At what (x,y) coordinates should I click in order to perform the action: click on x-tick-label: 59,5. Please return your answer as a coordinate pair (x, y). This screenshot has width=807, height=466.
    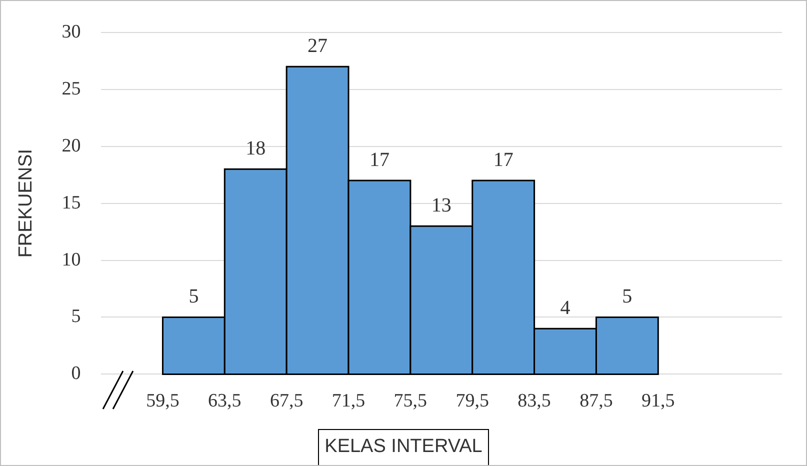
    Looking at the image, I should click on (163, 401).